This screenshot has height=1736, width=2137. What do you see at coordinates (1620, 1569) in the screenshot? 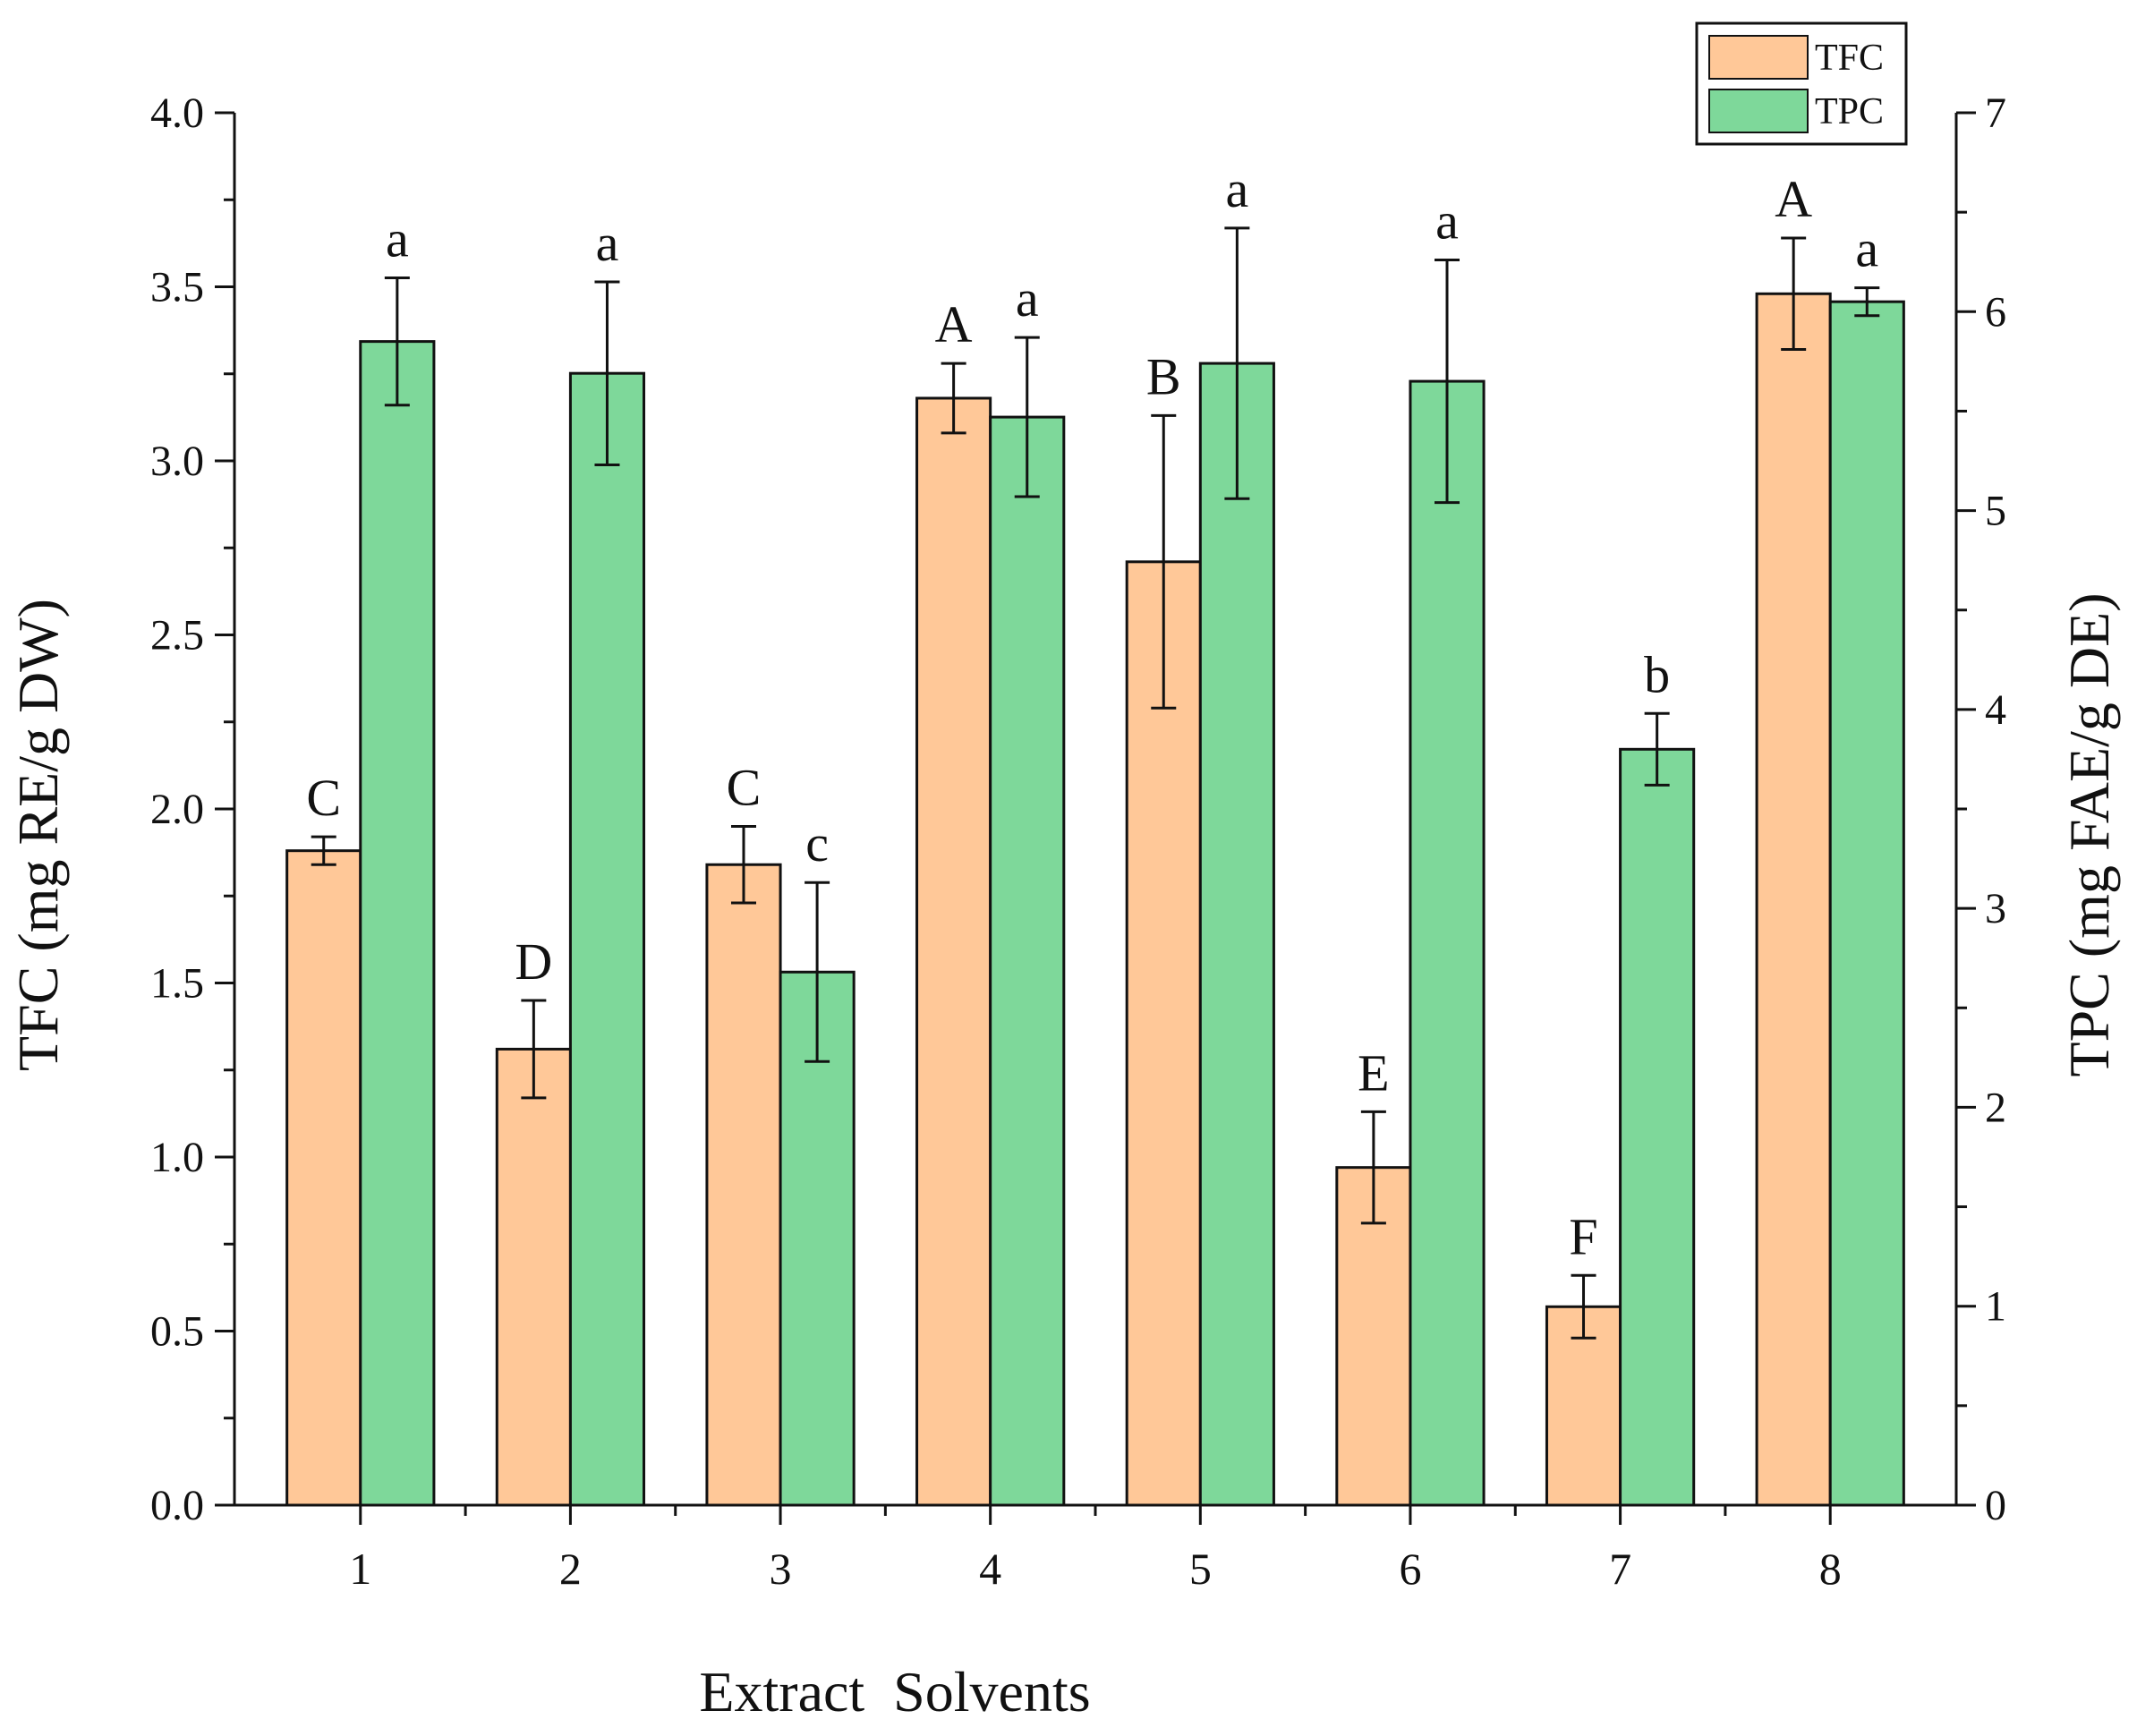
I see `x-tick-label: 7` at bounding box center [1620, 1569].